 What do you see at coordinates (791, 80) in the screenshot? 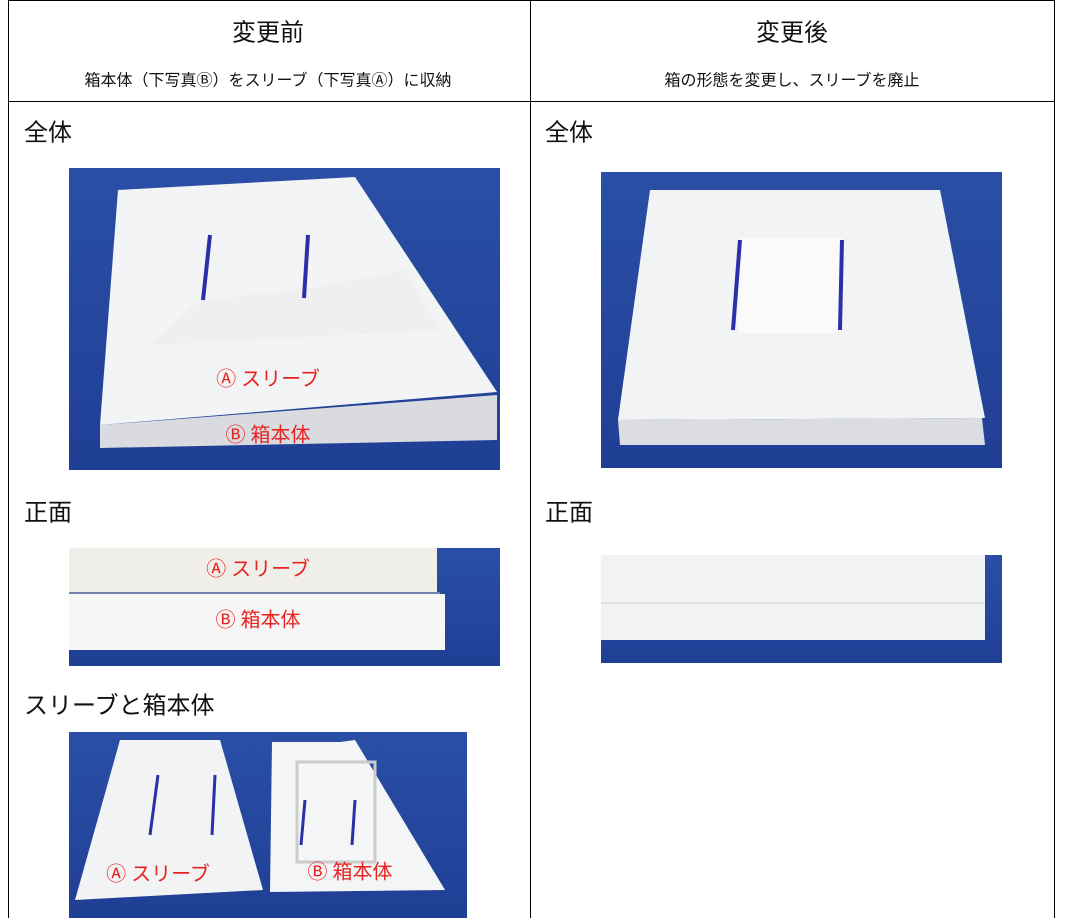
I see `column-subtitle: 箱の形態を変更し、スリーブを廃止` at bounding box center [791, 80].